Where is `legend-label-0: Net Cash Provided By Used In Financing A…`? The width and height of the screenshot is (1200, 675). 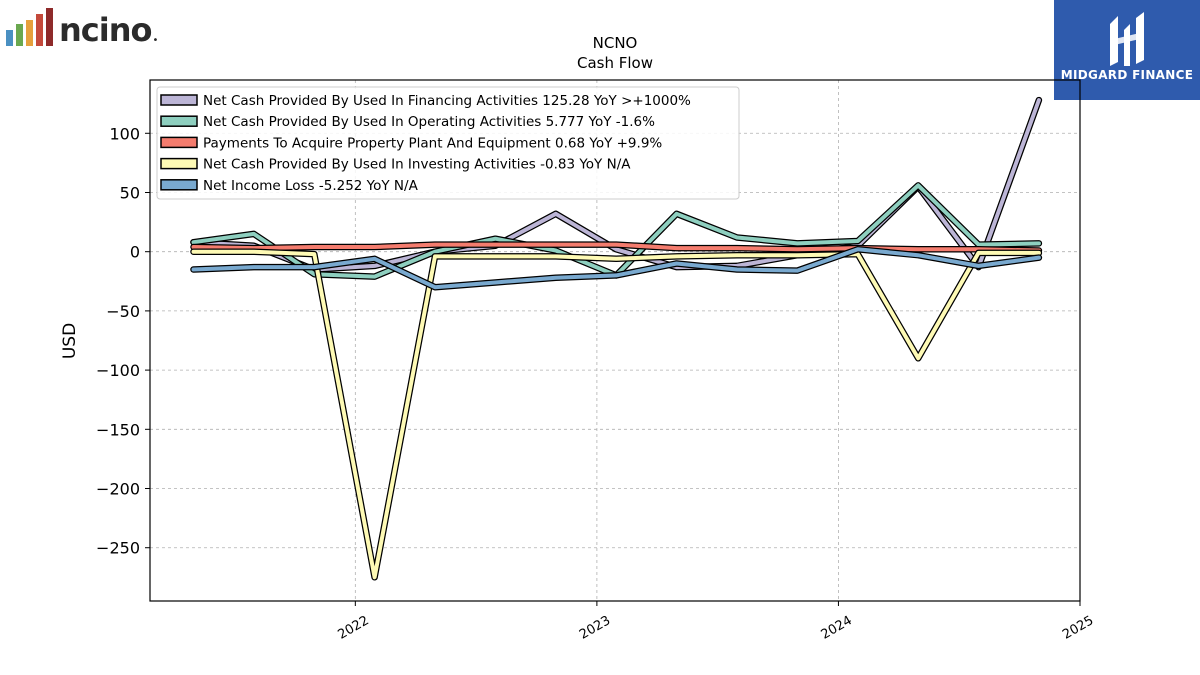
legend-label-0: Net Cash Provided By Used In Financing A… is located at coordinates (447, 101).